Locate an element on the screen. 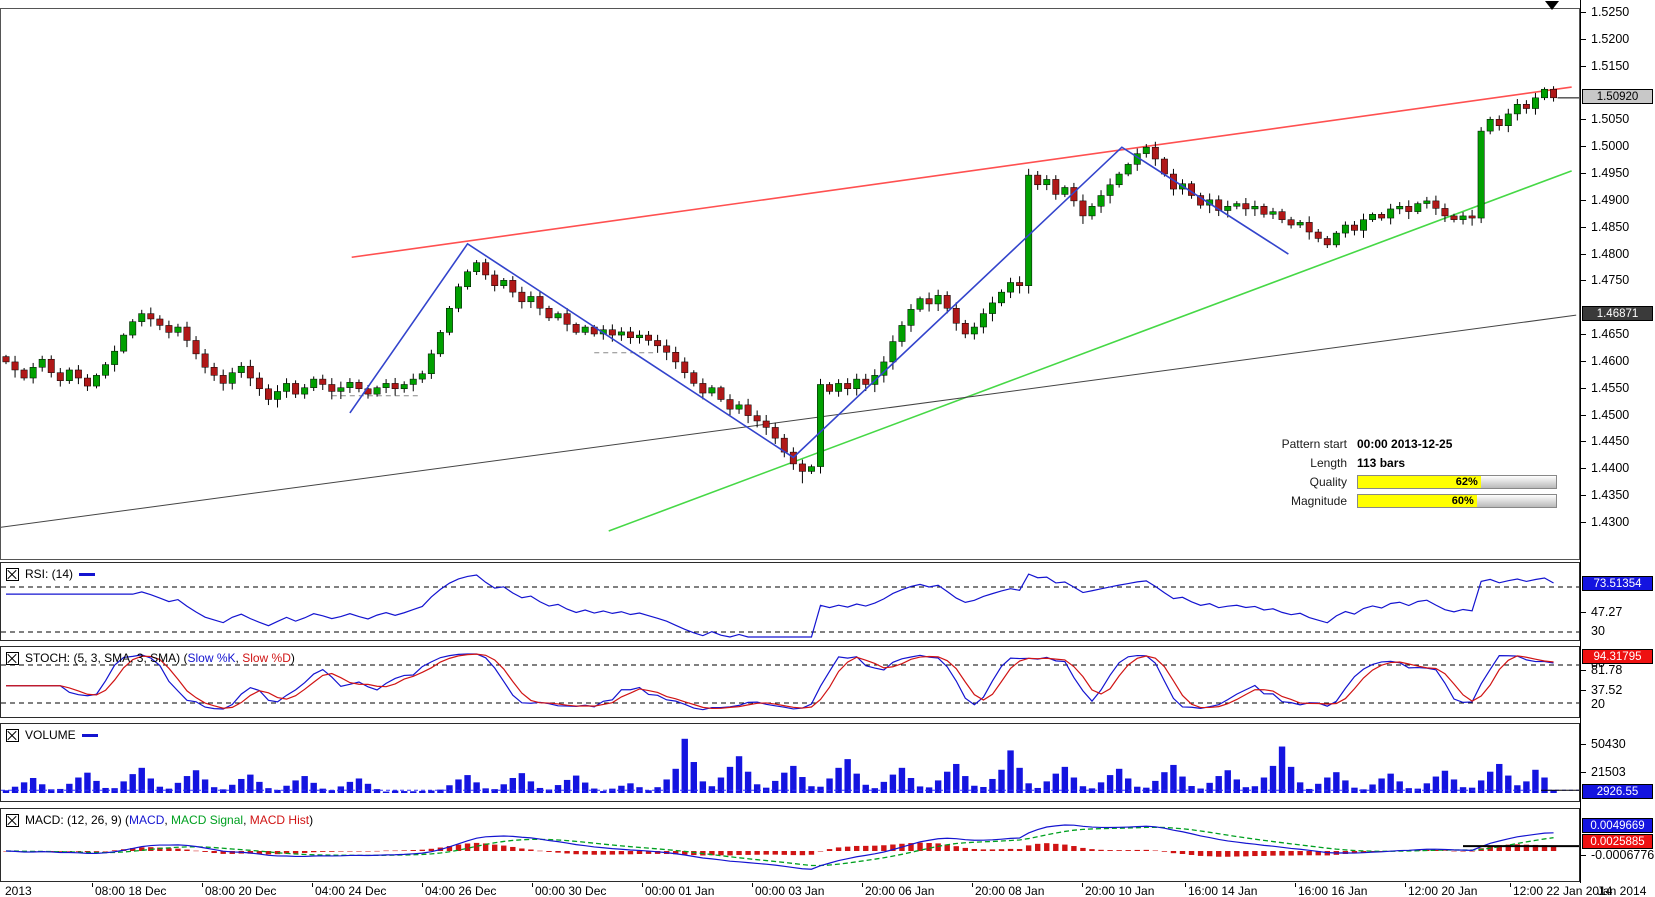 The width and height of the screenshot is (1655, 897). time-tick-label: 20:00 06 Jan is located at coordinates (900, 890).